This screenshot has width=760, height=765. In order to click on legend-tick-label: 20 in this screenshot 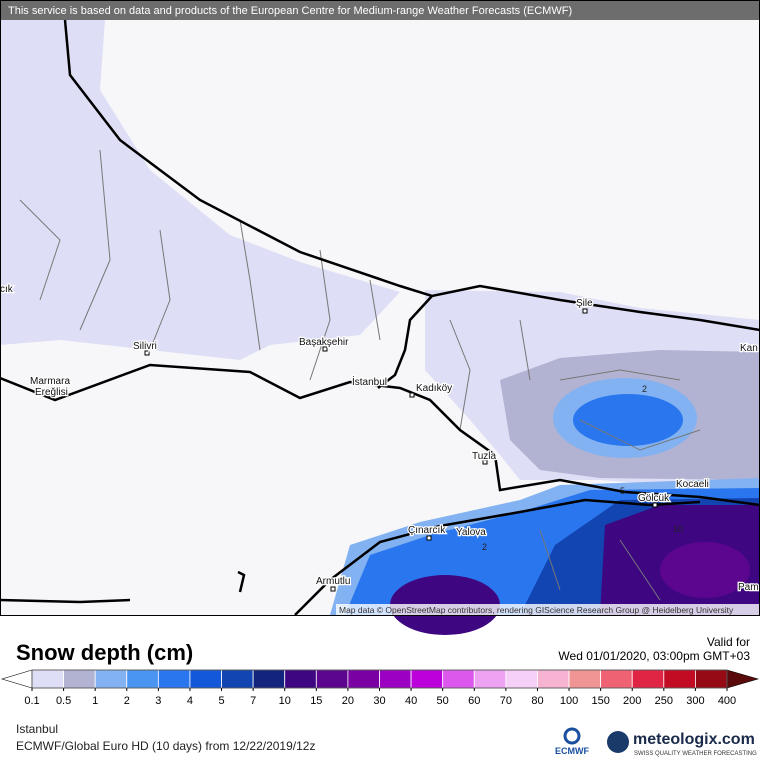, I will do `click(348, 701)`.